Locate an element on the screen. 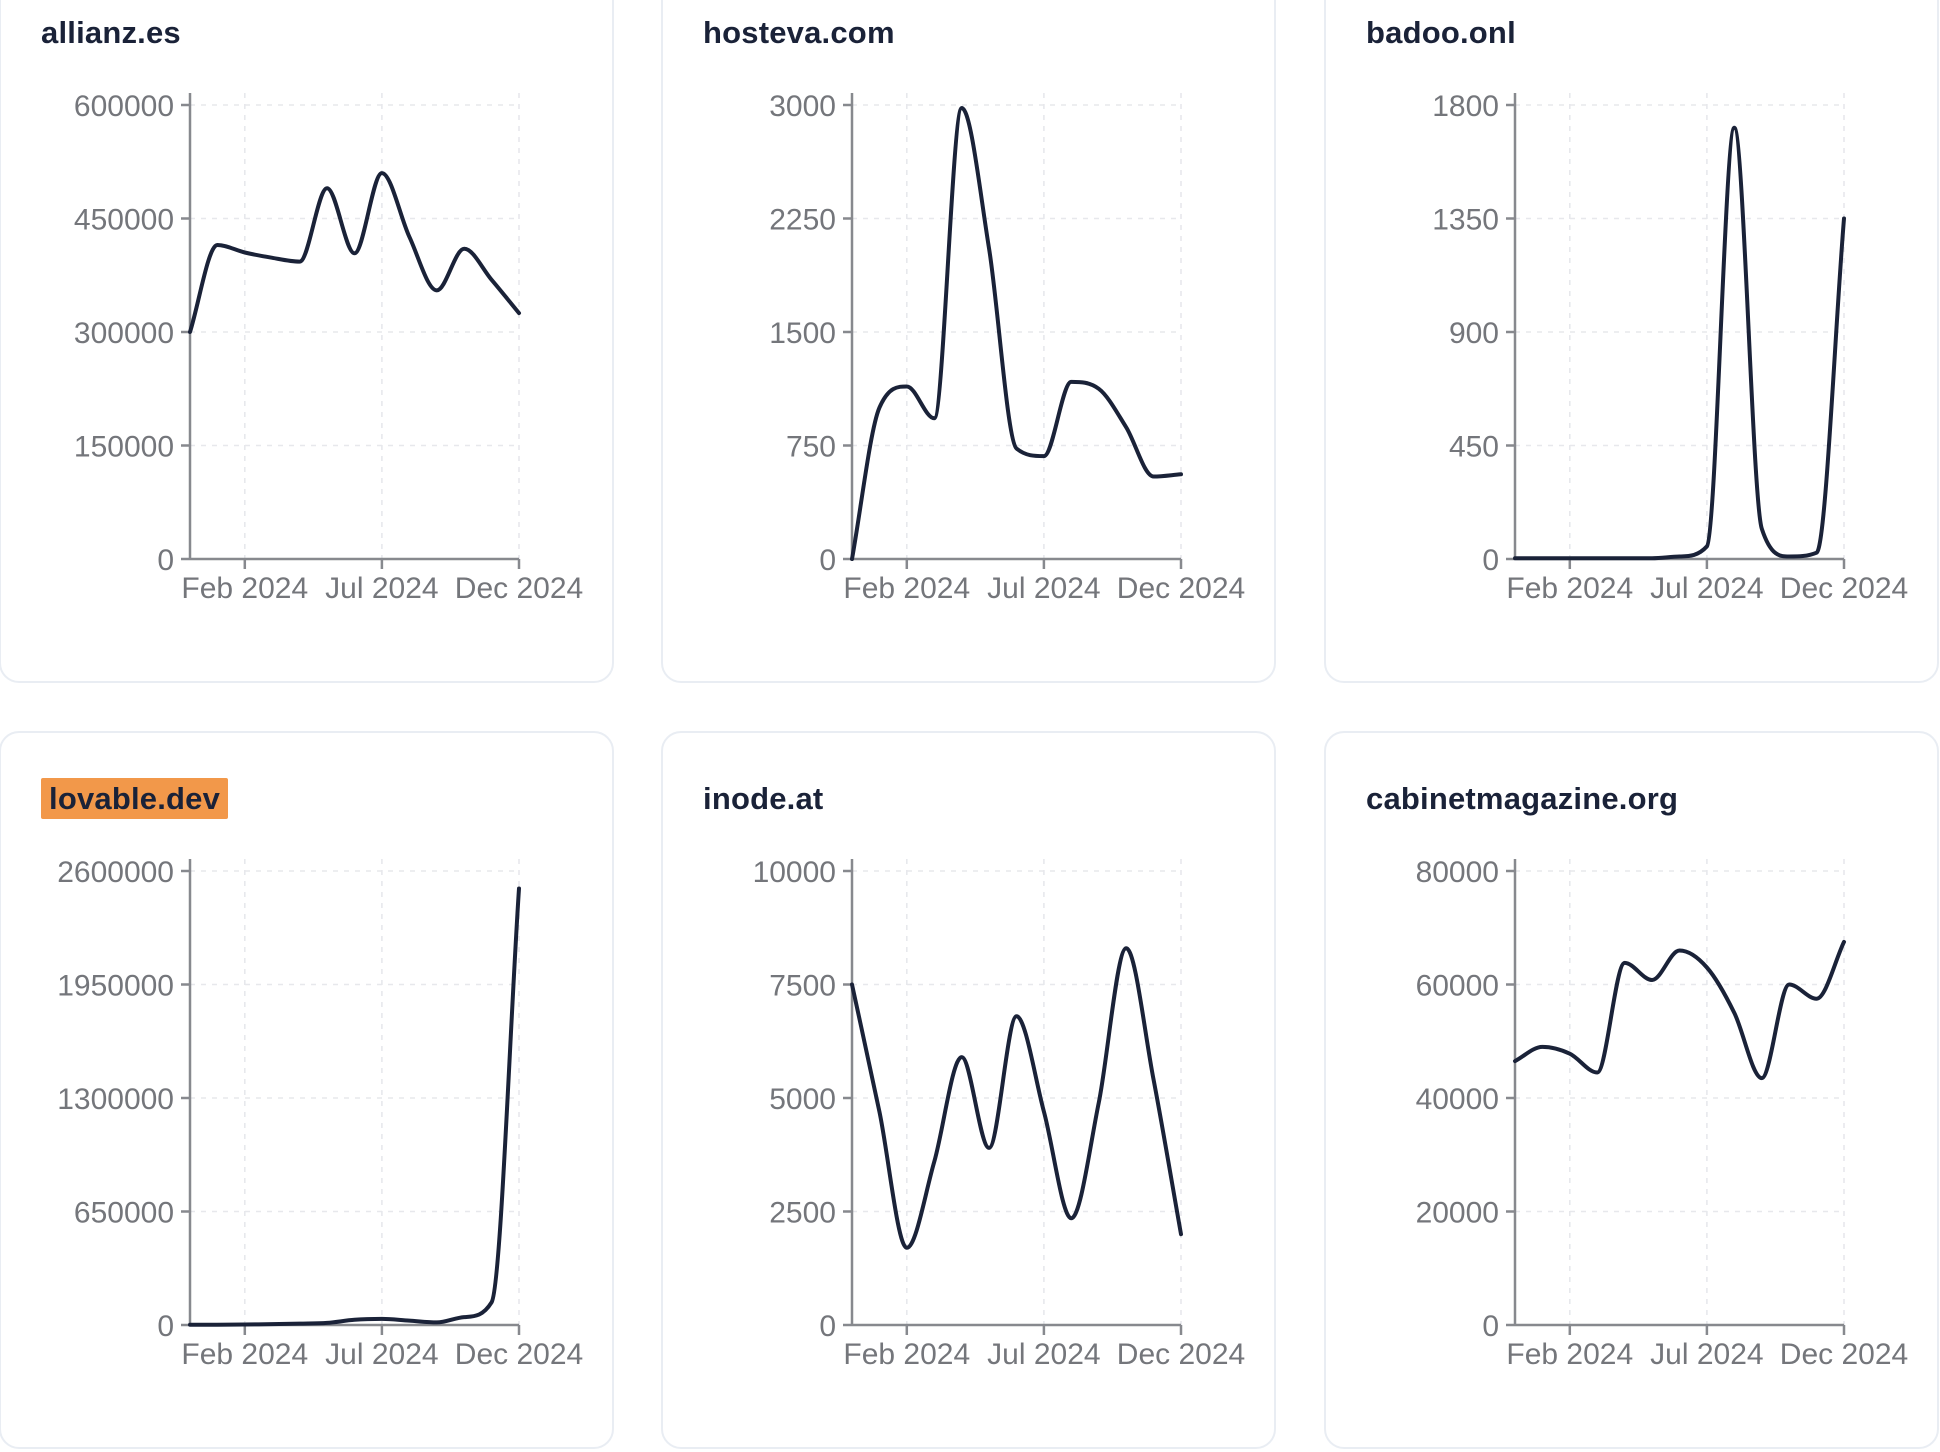 The image size is (1940, 1452). y-tick-label: 450 is located at coordinates (1474, 447).